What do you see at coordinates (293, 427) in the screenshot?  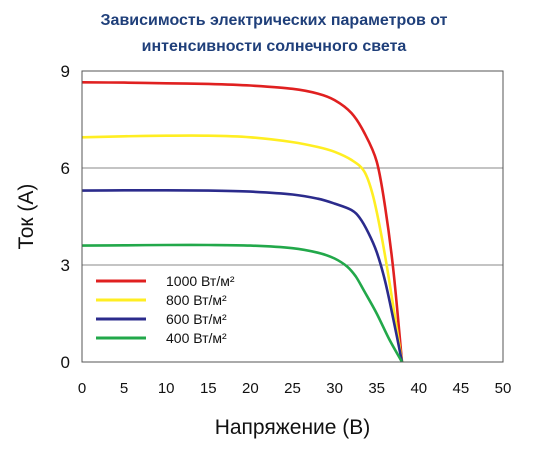 I see `x-axis-label: Напряжение (В)` at bounding box center [293, 427].